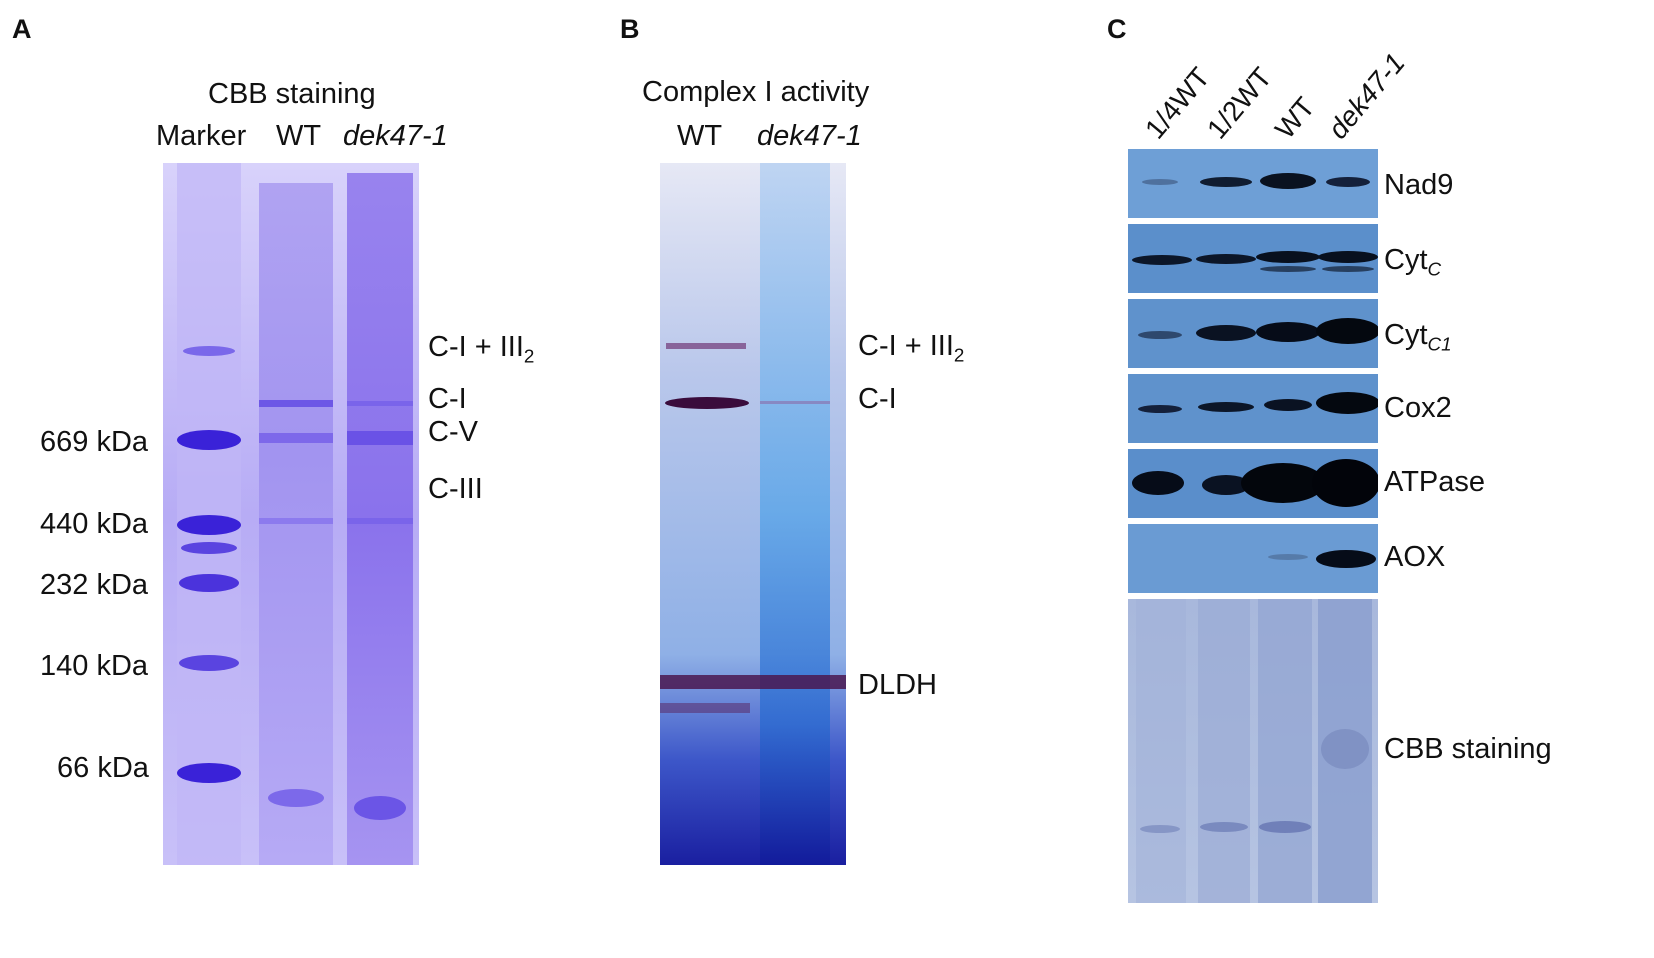 The image size is (1654, 958). Describe the element at coordinates (94, 442) in the screenshot. I see `marker-669-label: 669 kDa` at that location.